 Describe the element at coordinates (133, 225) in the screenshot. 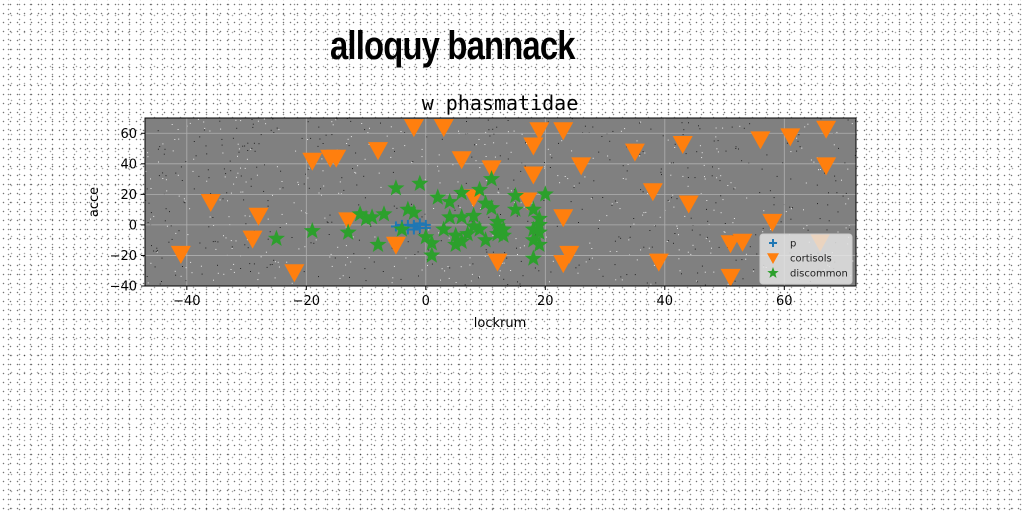

I see `y-tick-label: 0` at that location.